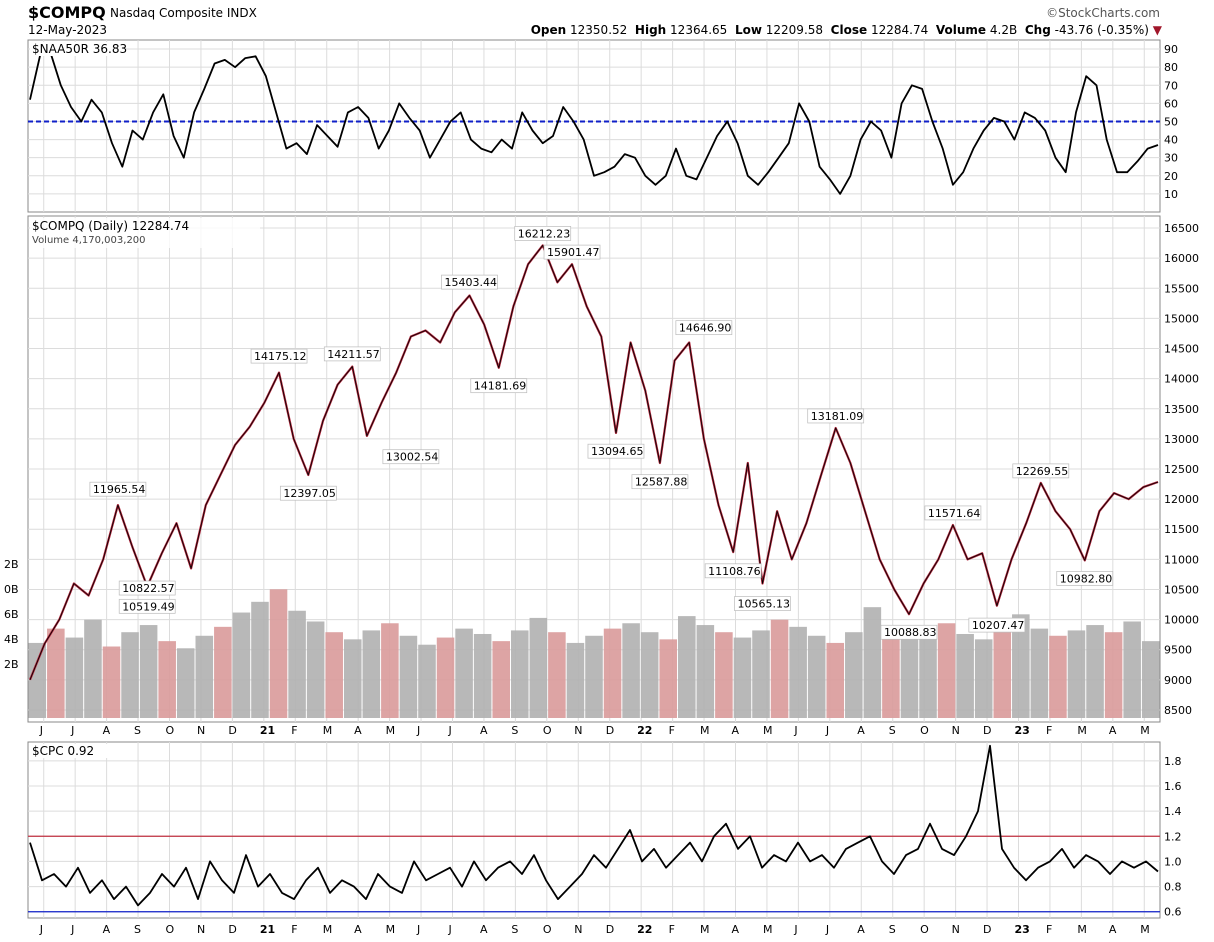 Image resolution: width=1214 pixels, height=942 pixels. I want to click on price-tick-label: 13000, so click(1181, 439).